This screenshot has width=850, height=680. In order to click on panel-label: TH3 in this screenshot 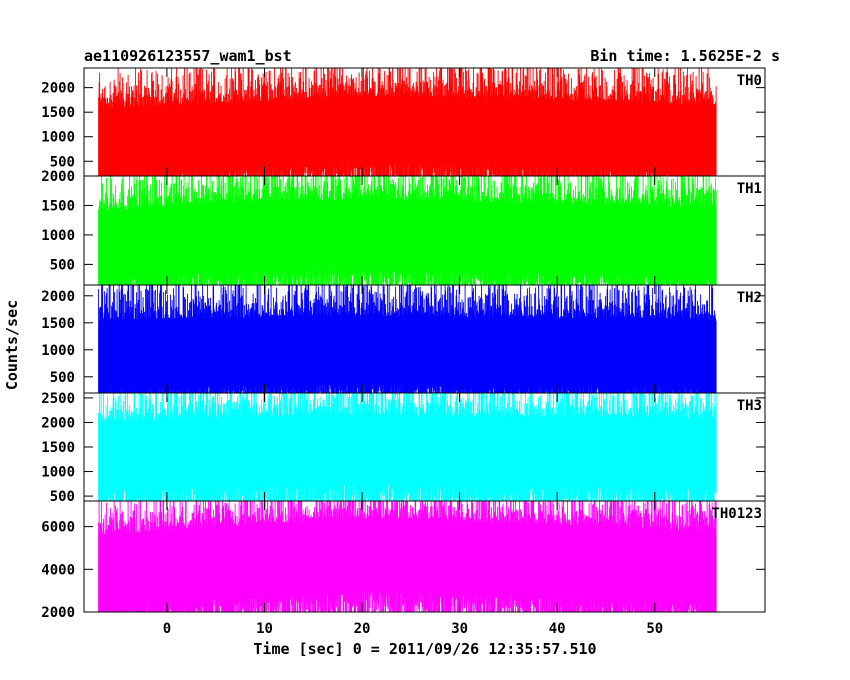, I will do `click(749, 406)`.